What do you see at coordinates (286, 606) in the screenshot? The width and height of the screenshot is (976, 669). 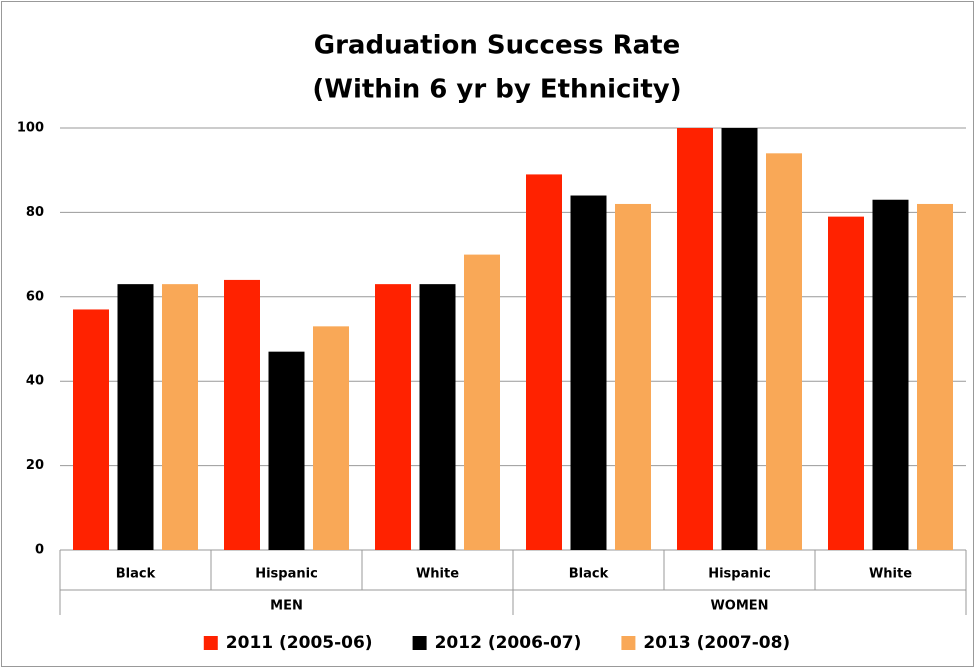 I see `group-label: MEN` at bounding box center [286, 606].